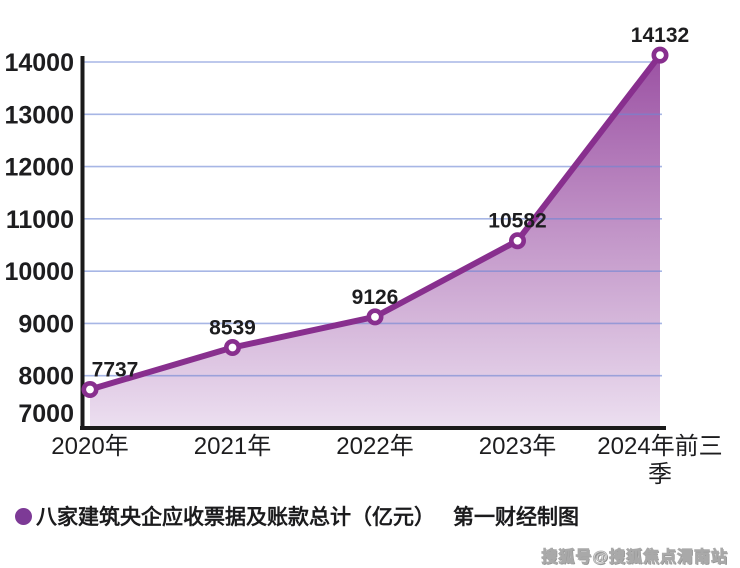 Image resolution: width=740 pixels, height=568 pixels. What do you see at coordinates (232, 328) in the screenshot?
I see `value-label: 8539` at bounding box center [232, 328].